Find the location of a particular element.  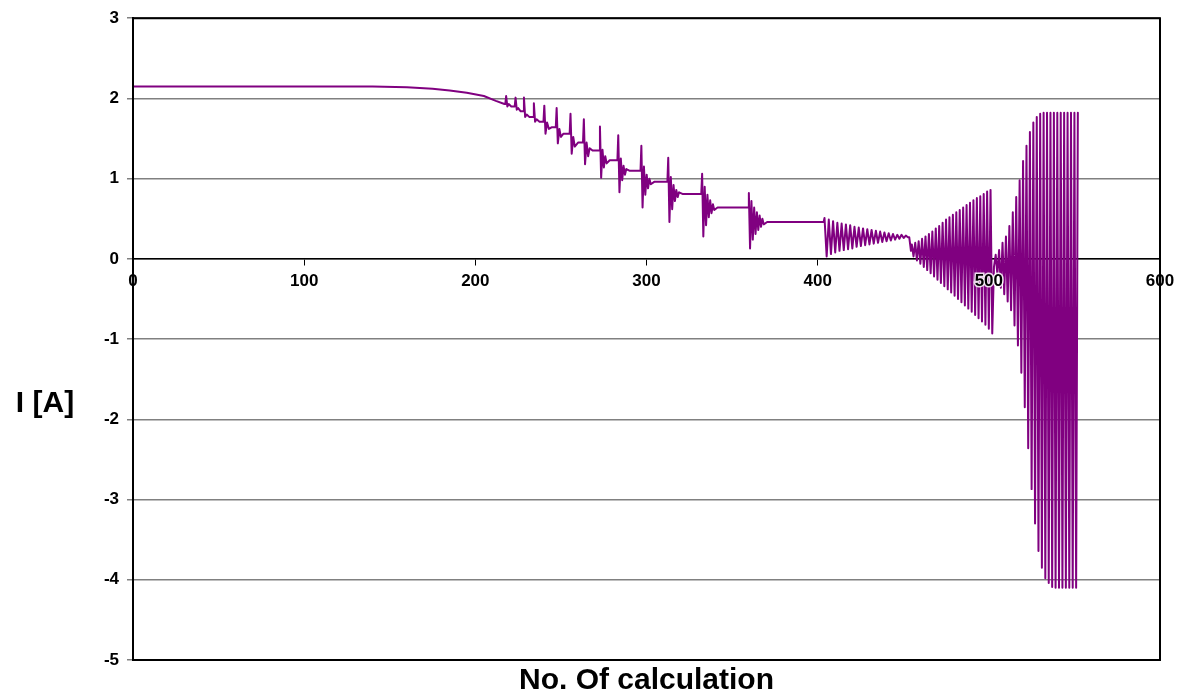

y-axis-title: I [A] is located at coordinates (45, 401).